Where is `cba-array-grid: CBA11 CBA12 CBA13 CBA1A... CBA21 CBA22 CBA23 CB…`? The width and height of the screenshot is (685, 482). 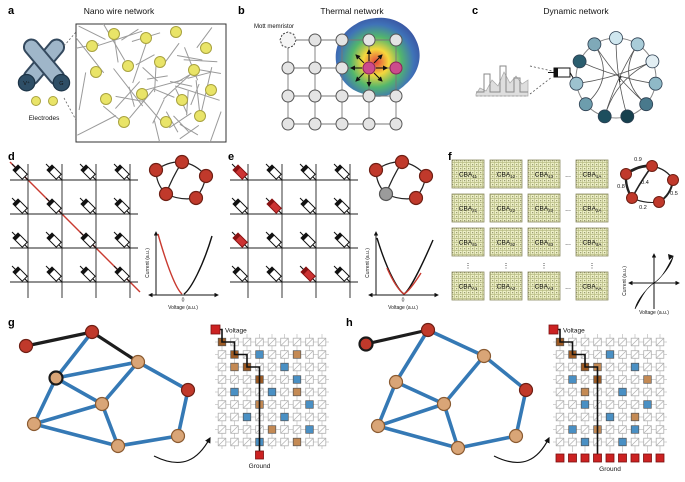 cba-array-grid: CBA11 CBA12 CBA13 CBA1A... CBA21 CBA22 CBA23 CB… is located at coordinates (530, 230).